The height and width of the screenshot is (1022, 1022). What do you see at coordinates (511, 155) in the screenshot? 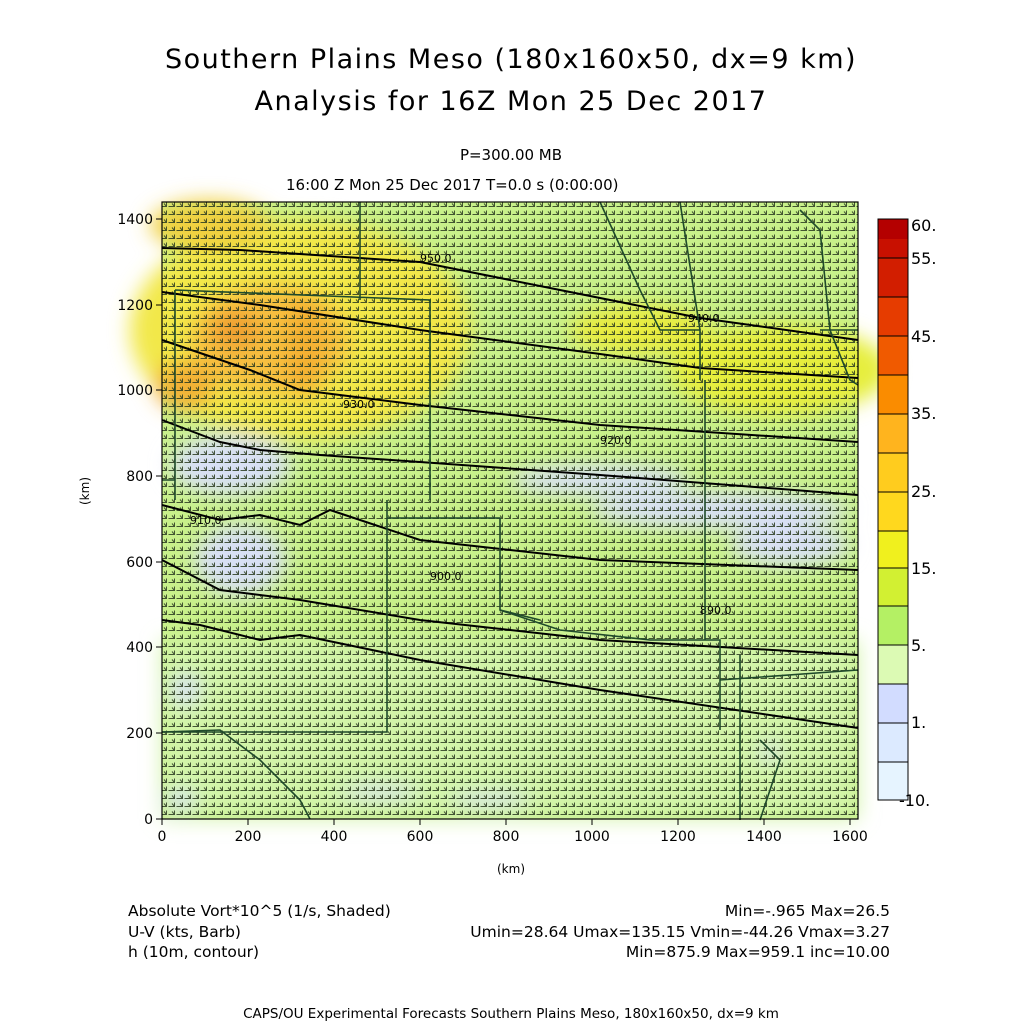
I see `pressure-level: P=300.00 MB` at bounding box center [511, 155].